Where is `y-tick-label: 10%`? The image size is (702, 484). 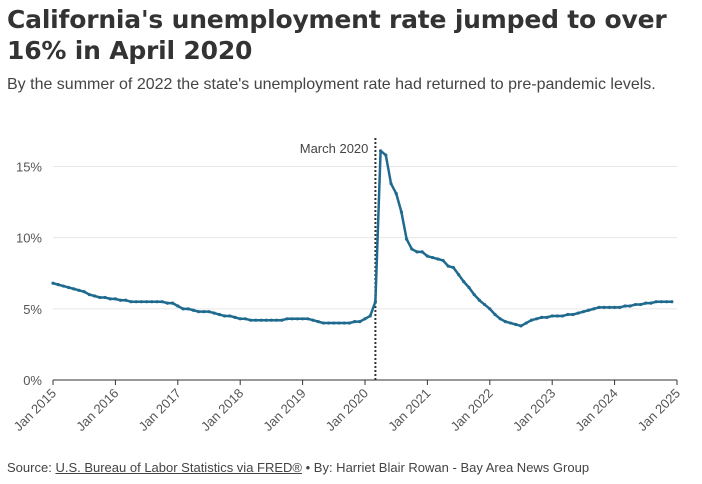 y-tick-label: 10% is located at coordinates (29, 238).